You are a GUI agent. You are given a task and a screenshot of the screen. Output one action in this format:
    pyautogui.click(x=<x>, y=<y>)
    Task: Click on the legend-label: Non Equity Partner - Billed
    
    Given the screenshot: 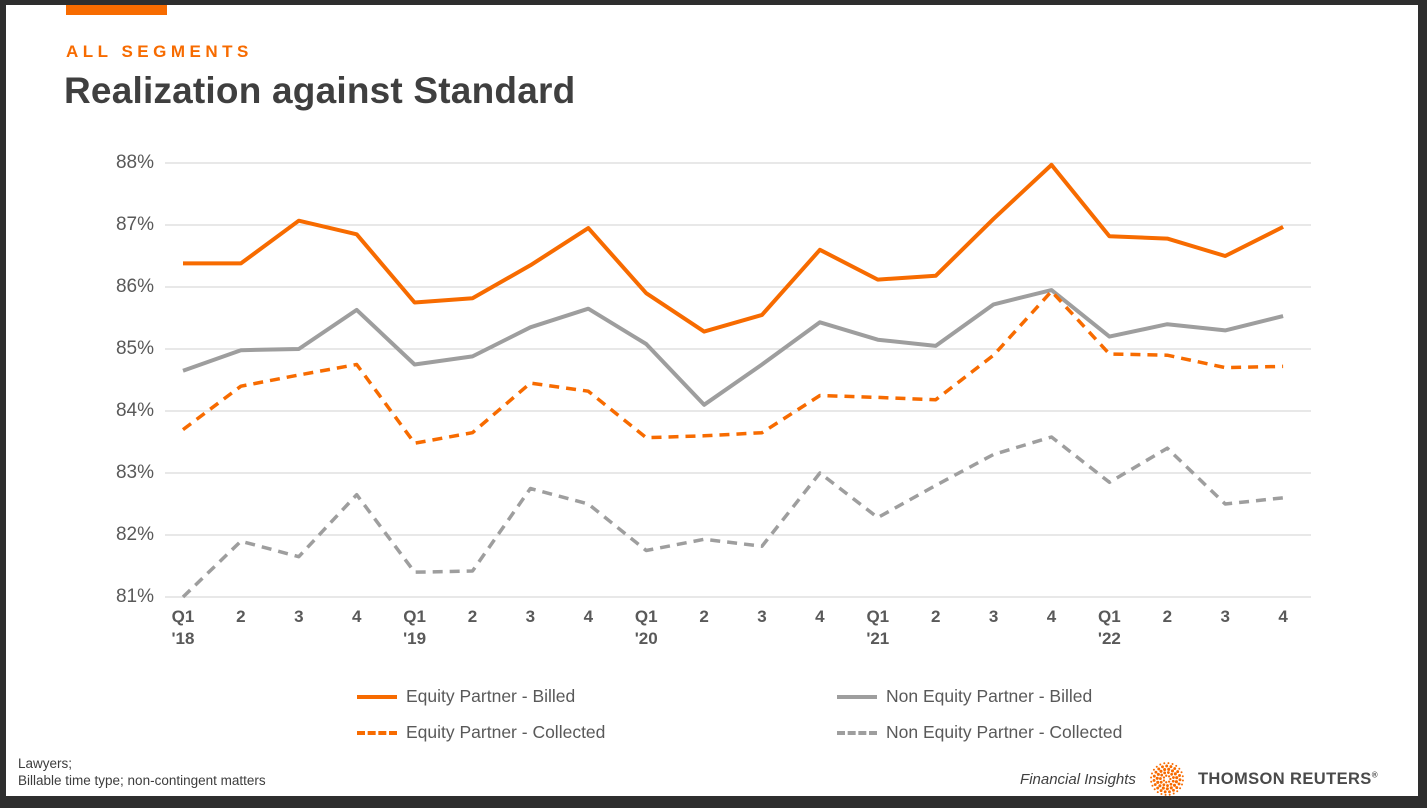 What is the action you would take?
    pyautogui.click(x=989, y=696)
    